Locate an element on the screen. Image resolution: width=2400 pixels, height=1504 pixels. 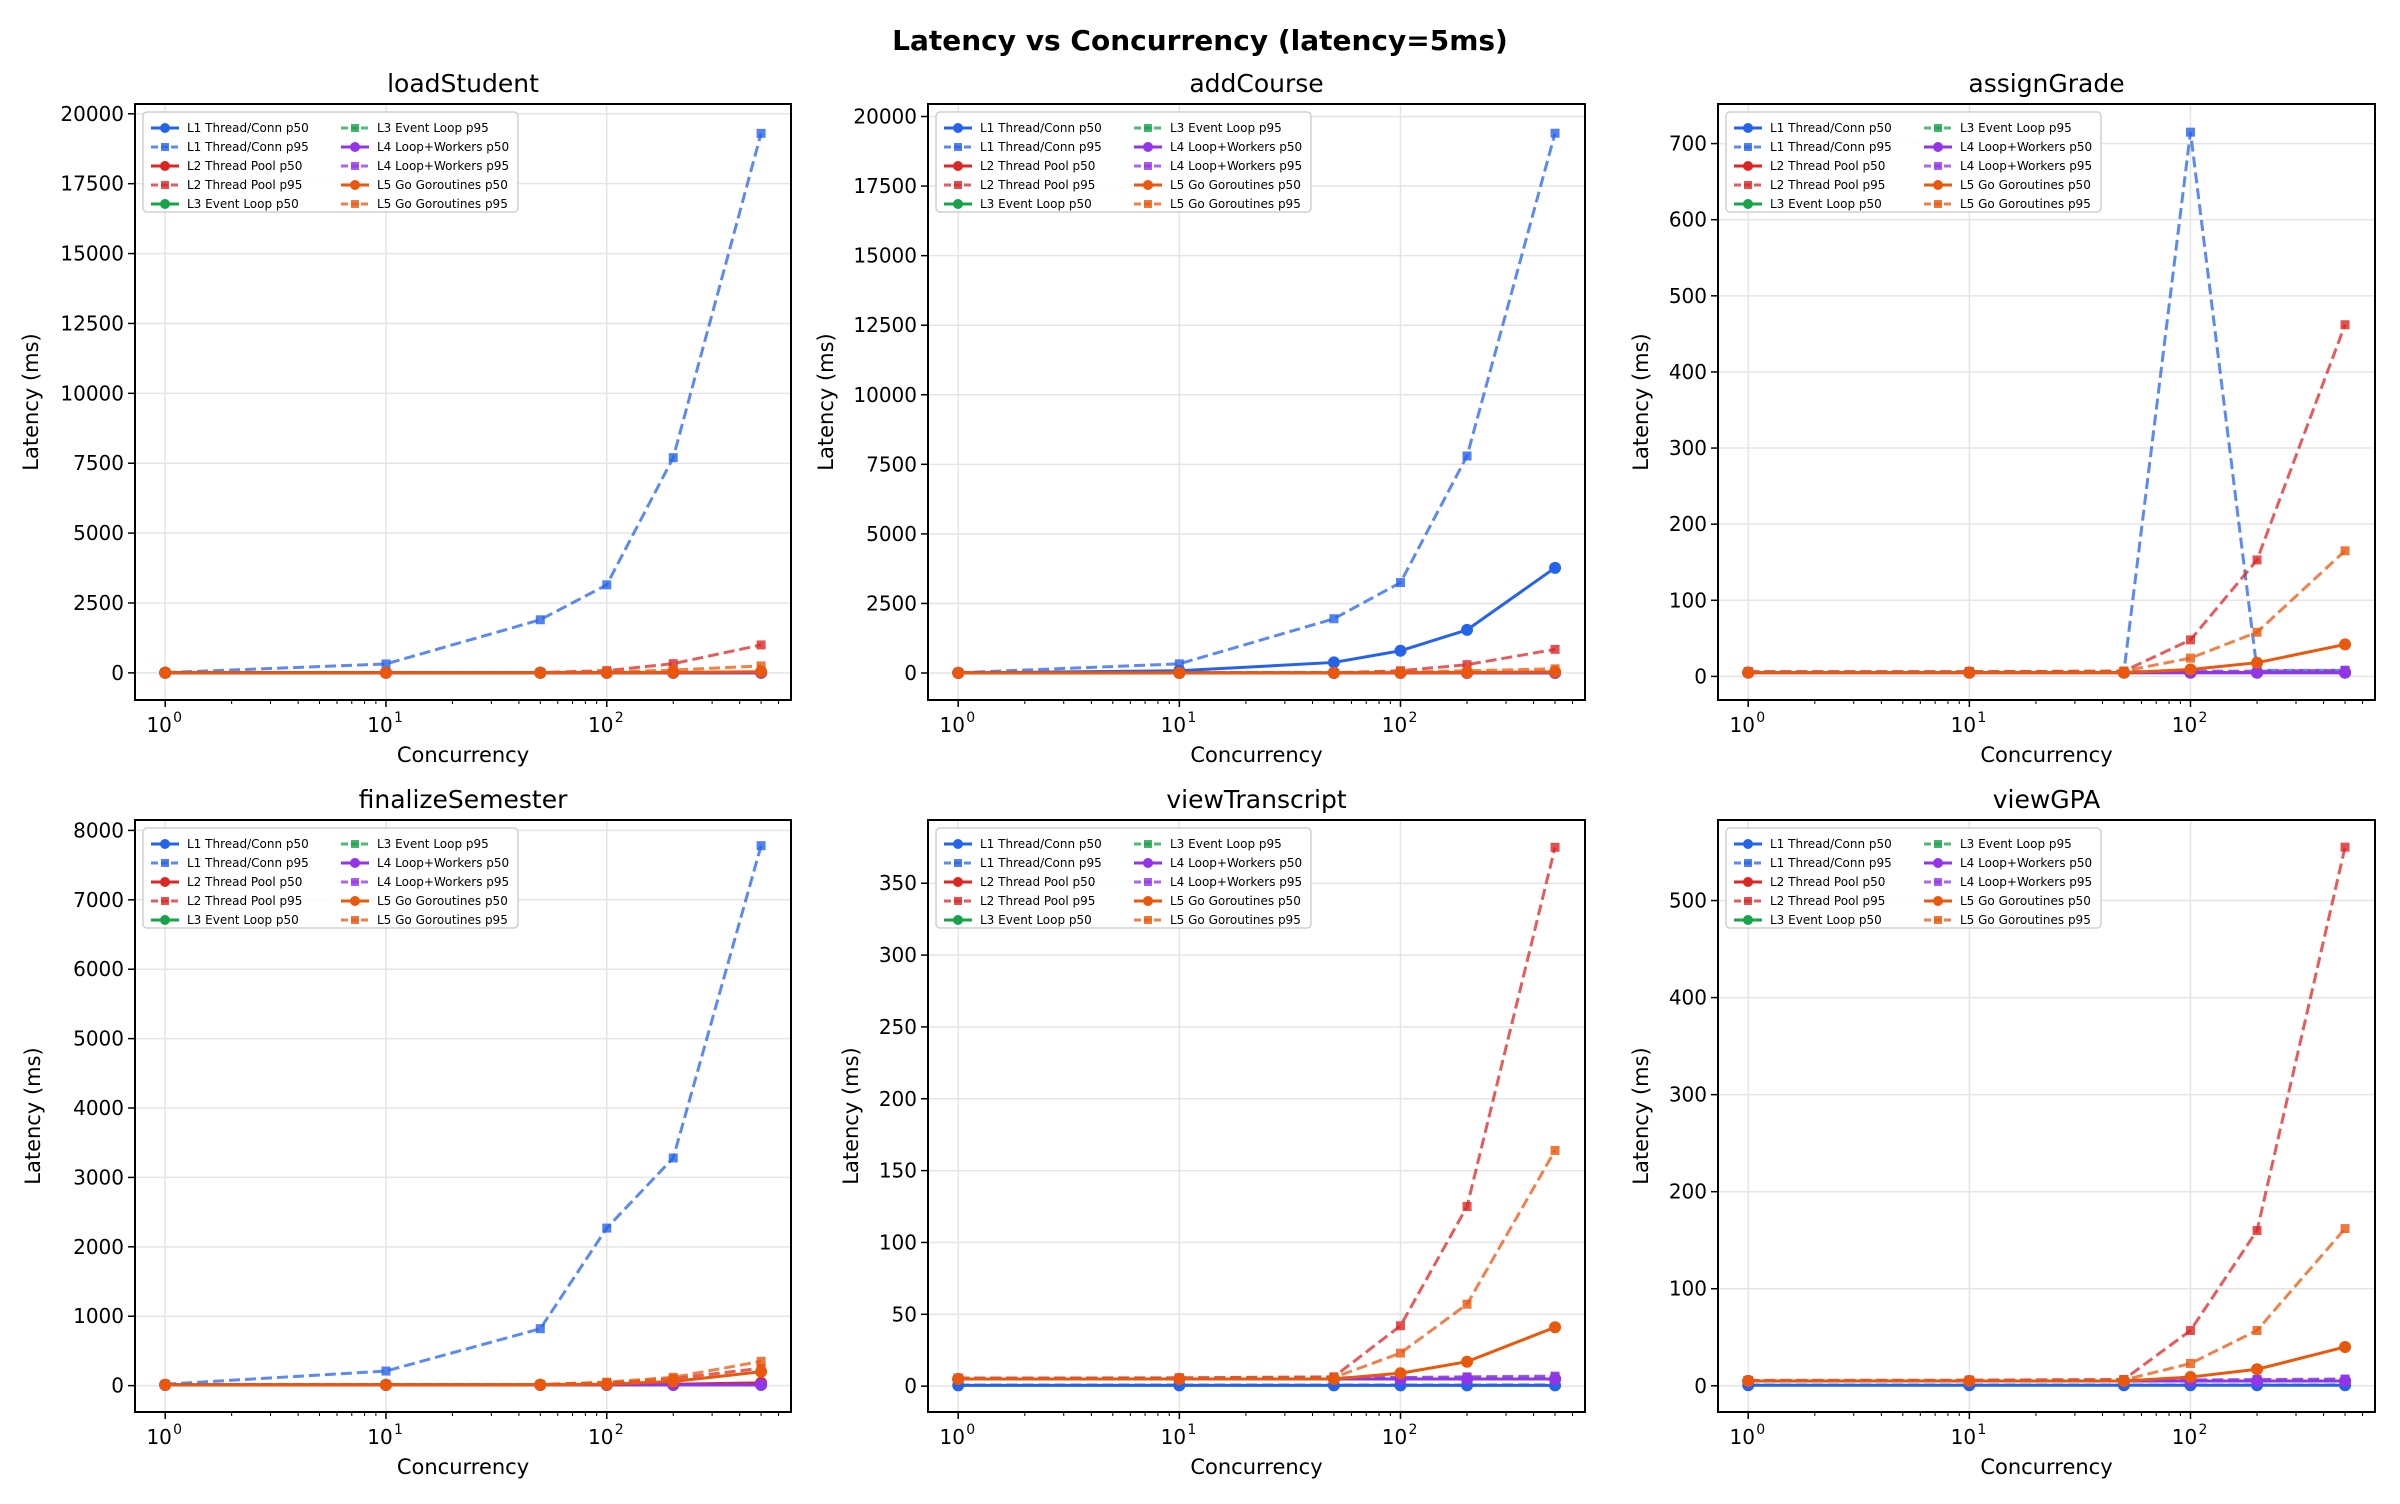
y-tick-label: 10000 is located at coordinates (92, 393).